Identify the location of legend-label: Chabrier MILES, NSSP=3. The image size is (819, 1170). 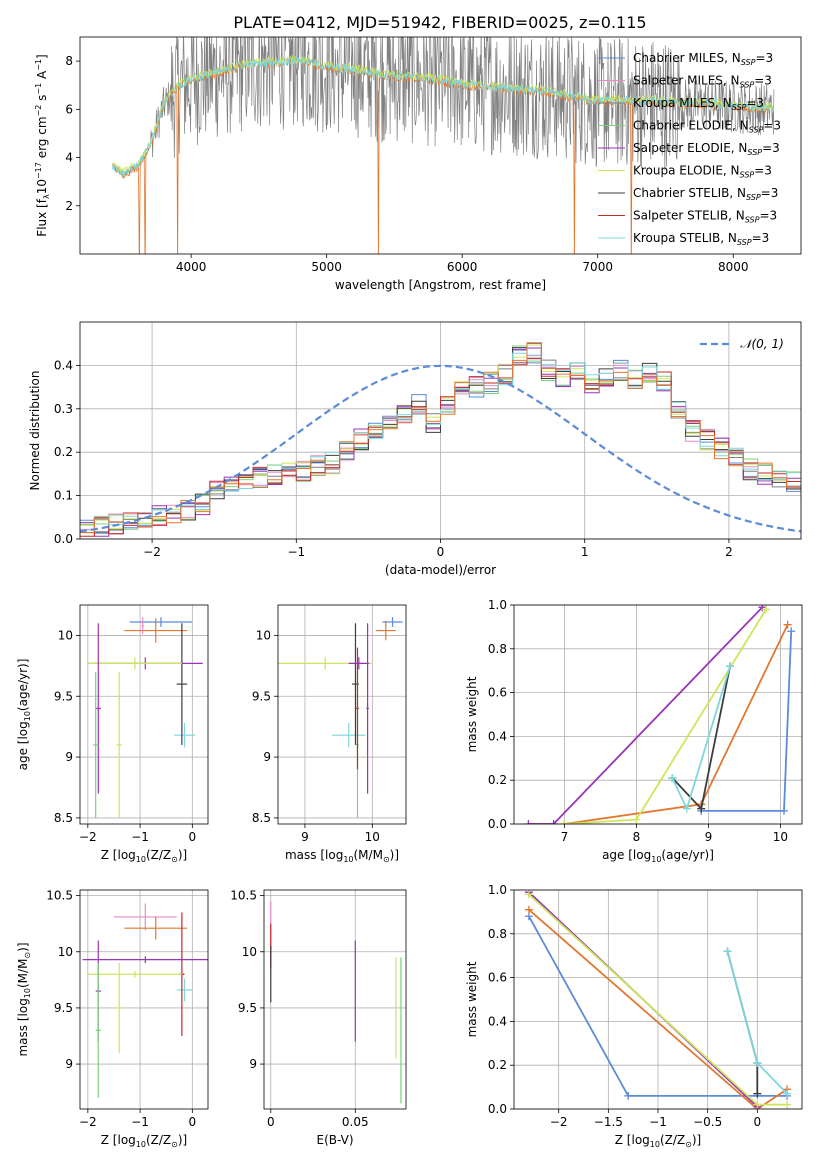
(703, 59).